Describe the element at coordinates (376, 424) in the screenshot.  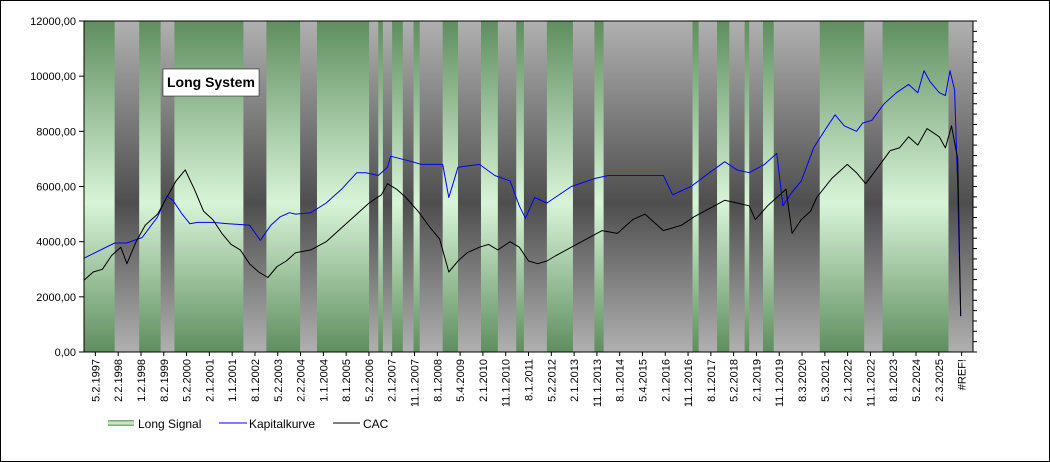
I see `legend-label-cac: CAC` at that location.